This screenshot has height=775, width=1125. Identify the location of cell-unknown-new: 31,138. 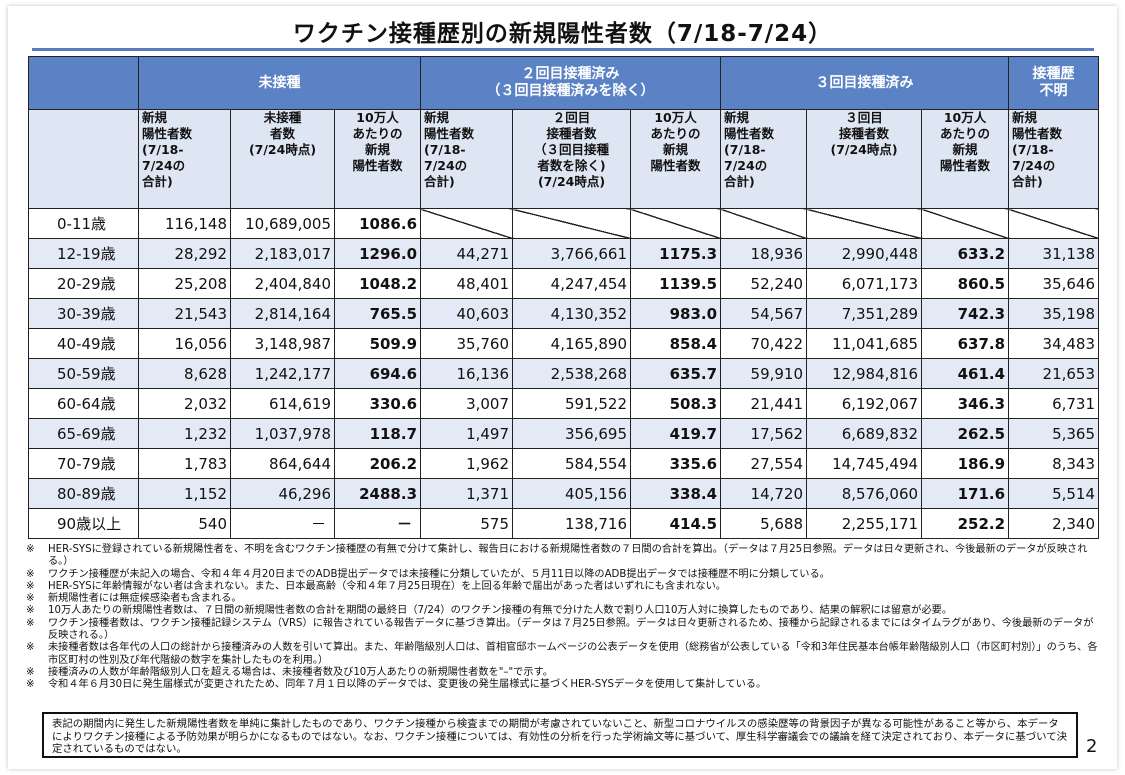
(1054, 253).